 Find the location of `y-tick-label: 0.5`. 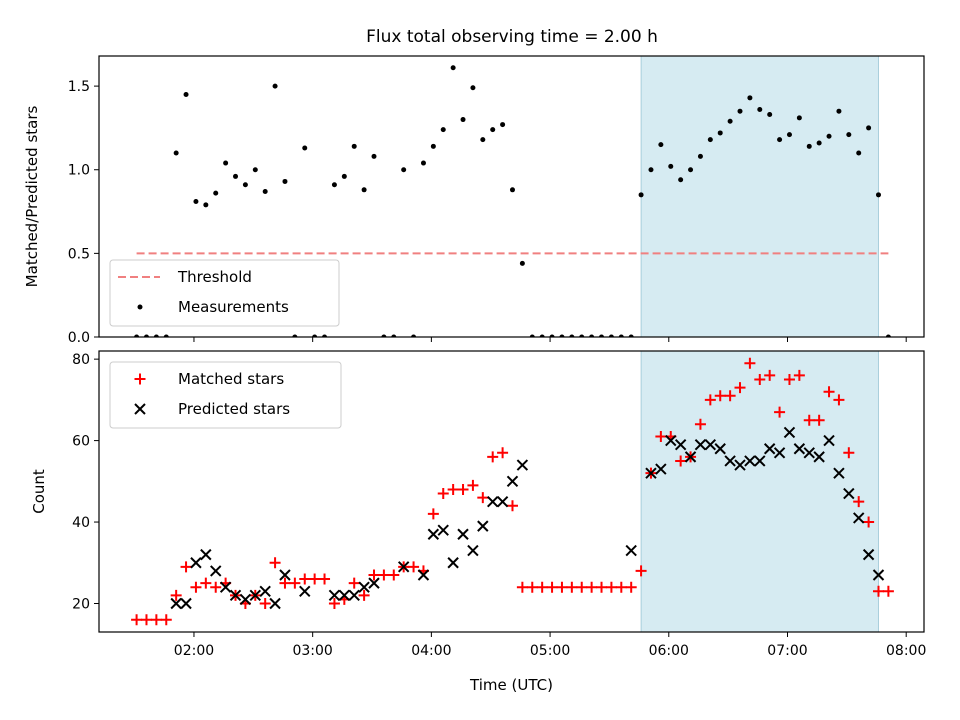

y-tick-label: 0.5 is located at coordinates (79, 254).